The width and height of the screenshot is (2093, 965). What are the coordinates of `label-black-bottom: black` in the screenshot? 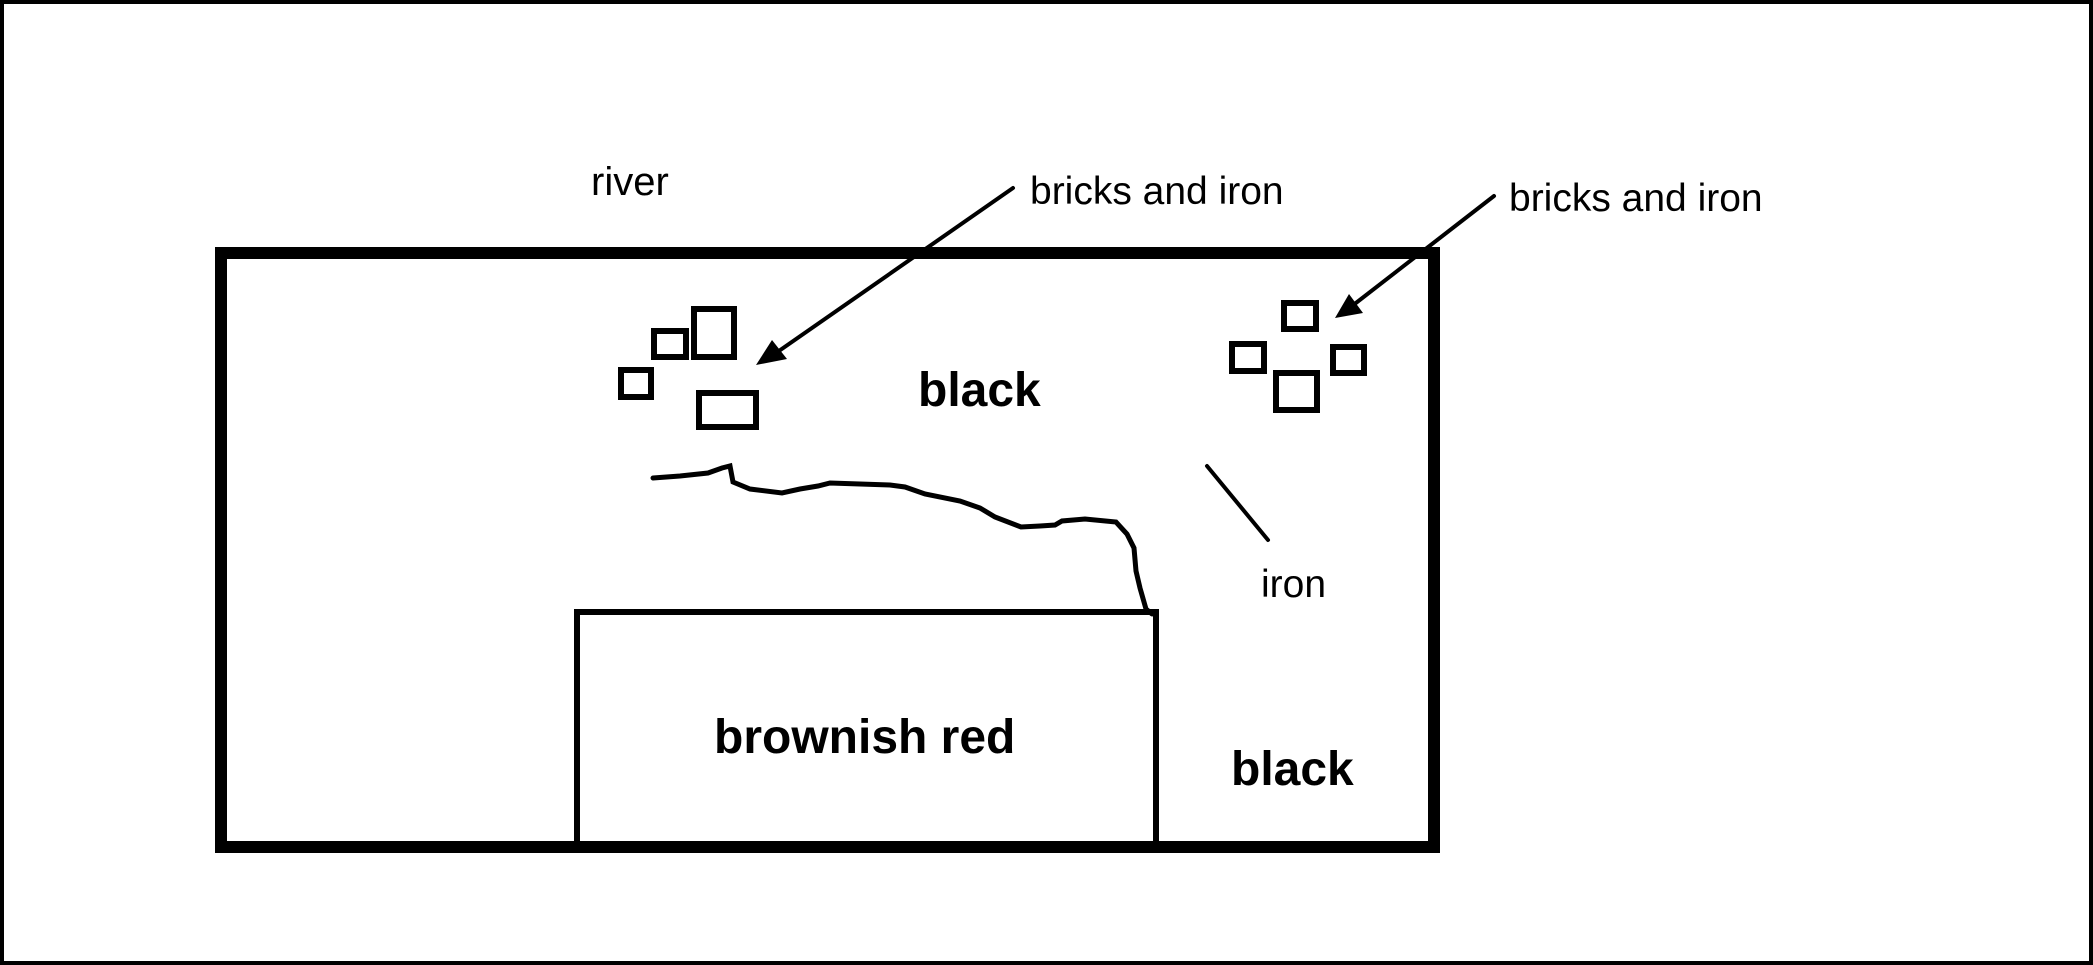 It's located at (1292, 769).